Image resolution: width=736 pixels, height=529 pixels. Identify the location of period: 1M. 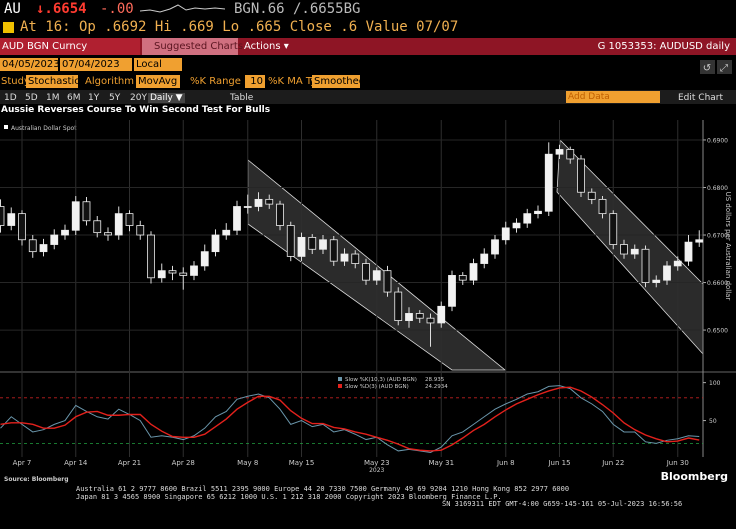
(53, 98).